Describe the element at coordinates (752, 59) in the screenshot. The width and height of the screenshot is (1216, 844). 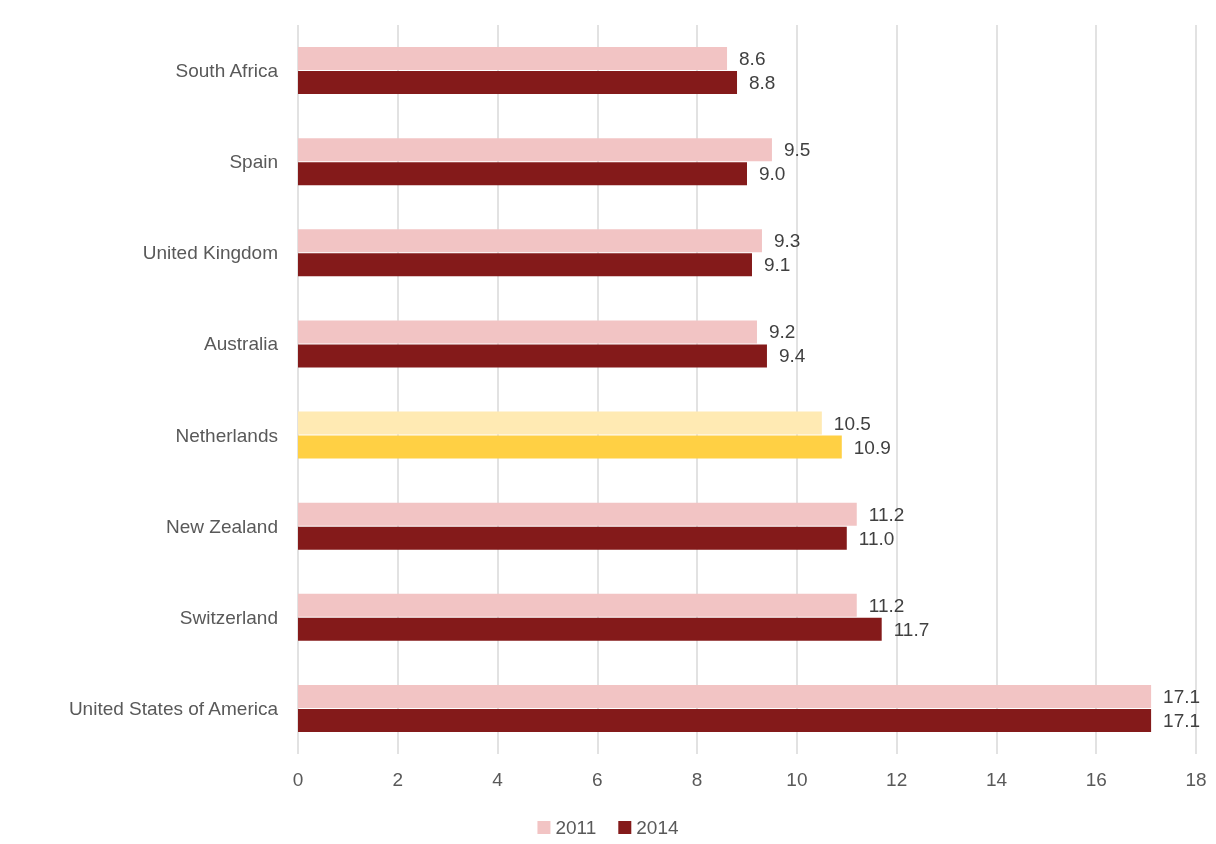
I see `data-label: 8.6` at that location.